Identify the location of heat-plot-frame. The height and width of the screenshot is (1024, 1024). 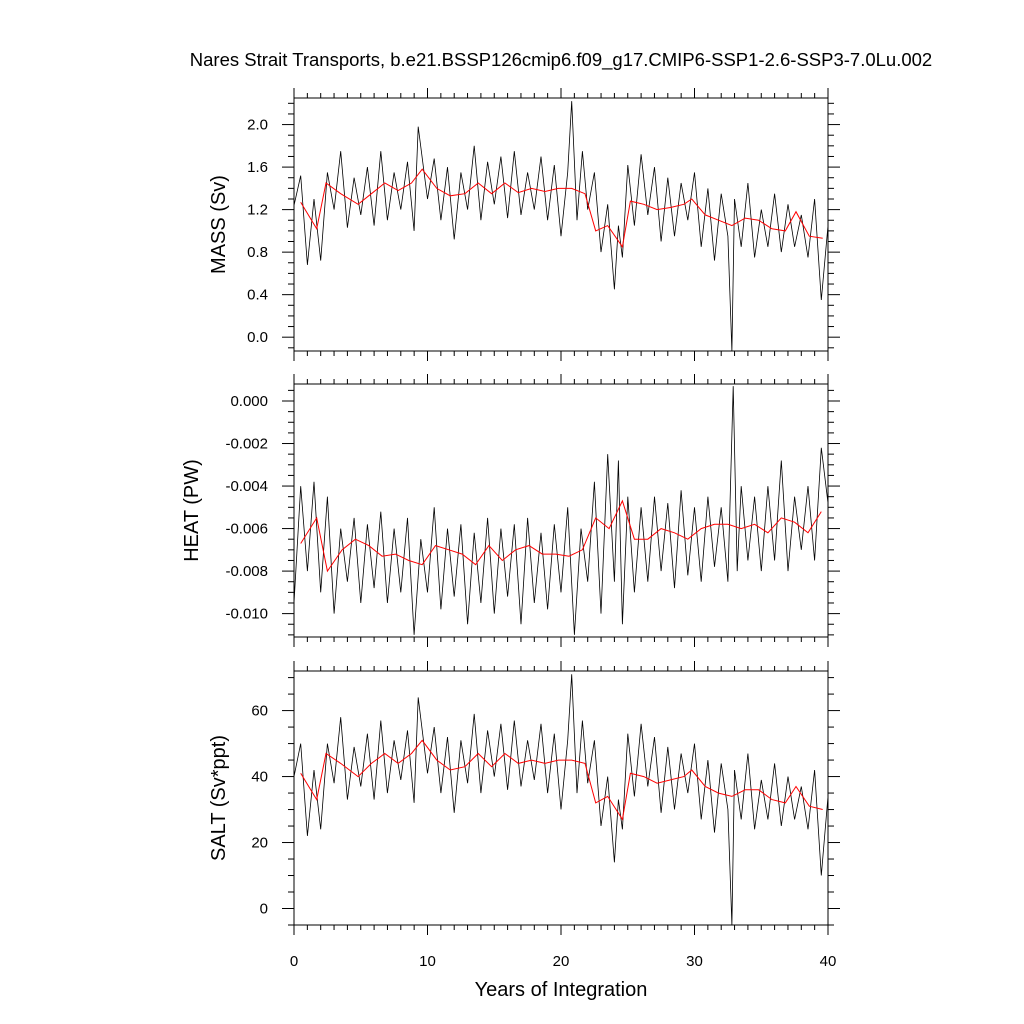
(561, 510).